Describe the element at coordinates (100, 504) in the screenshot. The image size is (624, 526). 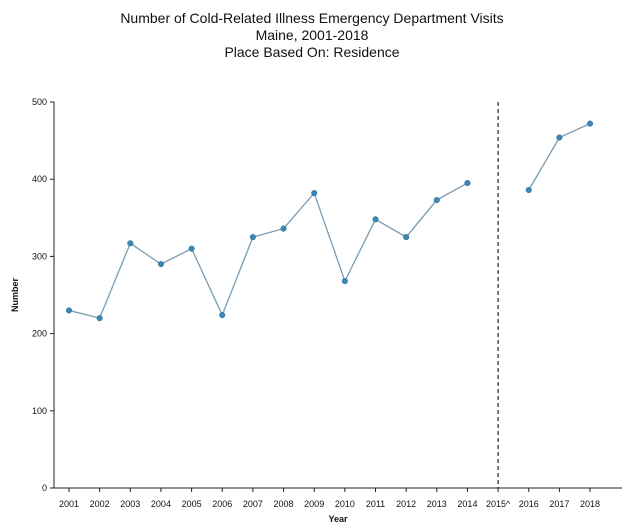
I see `x-tick-label: 2002` at that location.